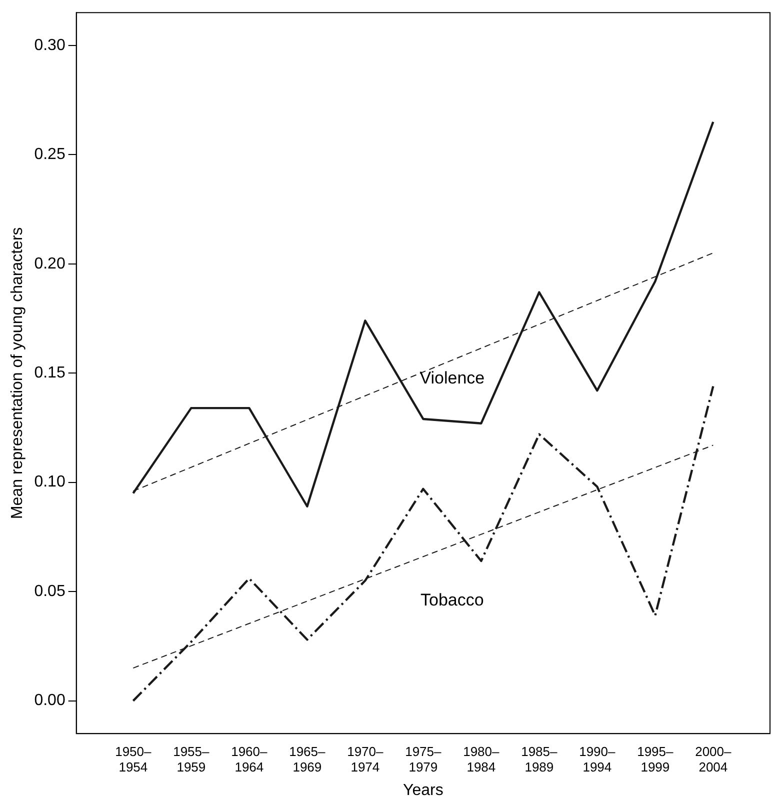 Image resolution: width=780 pixels, height=808 pixels. Describe the element at coordinates (713, 759) in the screenshot. I see `x-tick-label: 2000–2004` at that location.